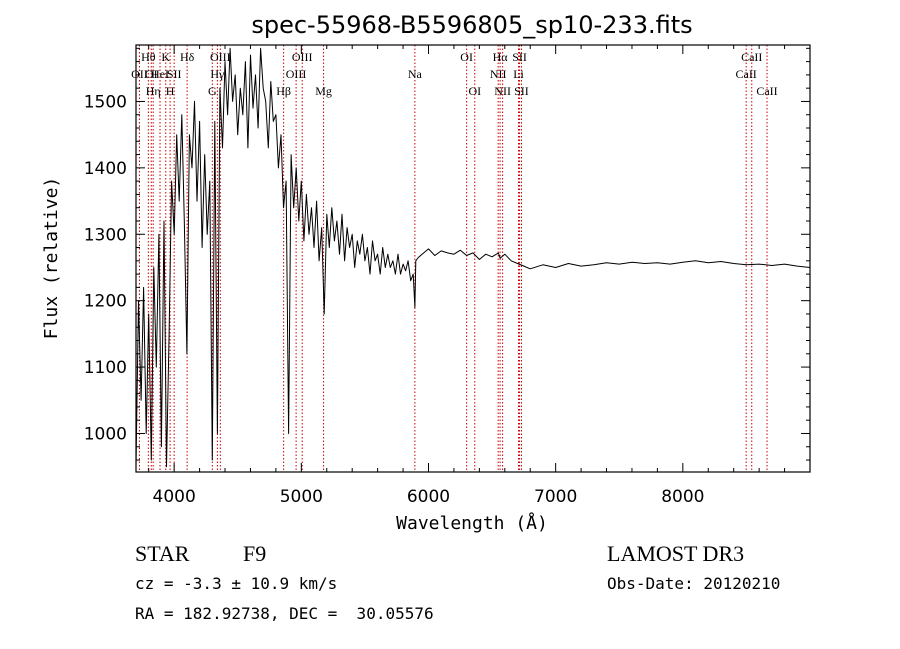 This screenshot has height=649, width=900. Describe the element at coordinates (555, 497) in the screenshot. I see `x-tick-label: 7000` at that location.